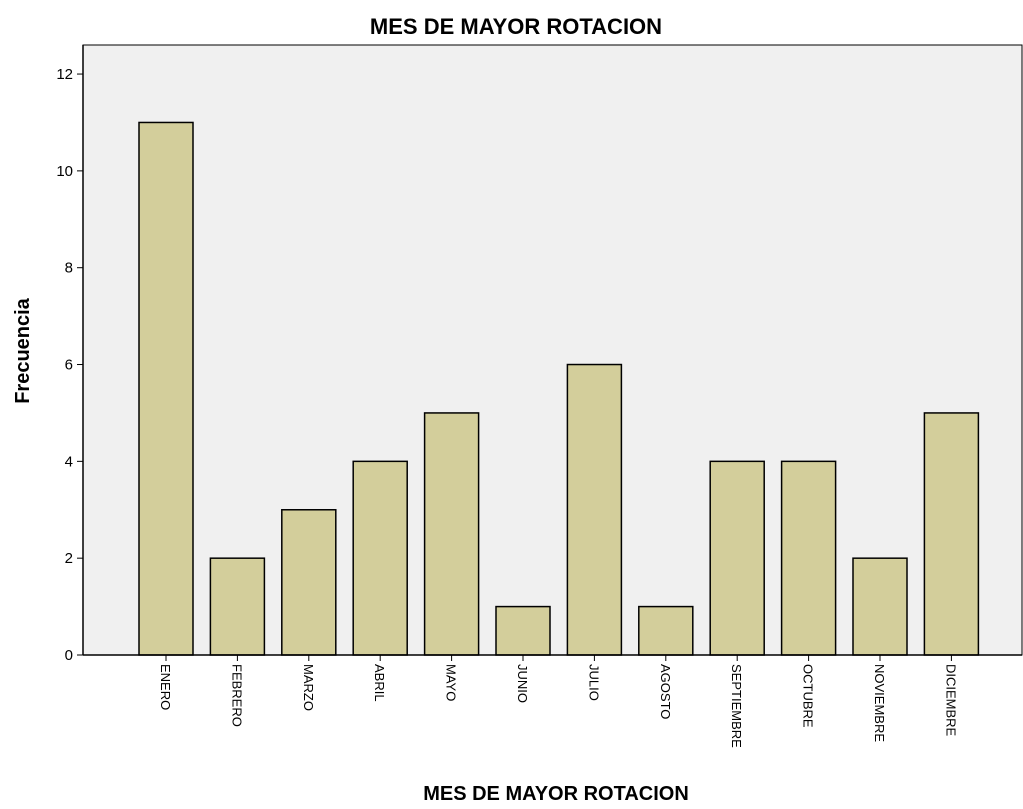  Describe the element at coordinates (737, 558) in the screenshot. I see `bar-septiembre` at that location.